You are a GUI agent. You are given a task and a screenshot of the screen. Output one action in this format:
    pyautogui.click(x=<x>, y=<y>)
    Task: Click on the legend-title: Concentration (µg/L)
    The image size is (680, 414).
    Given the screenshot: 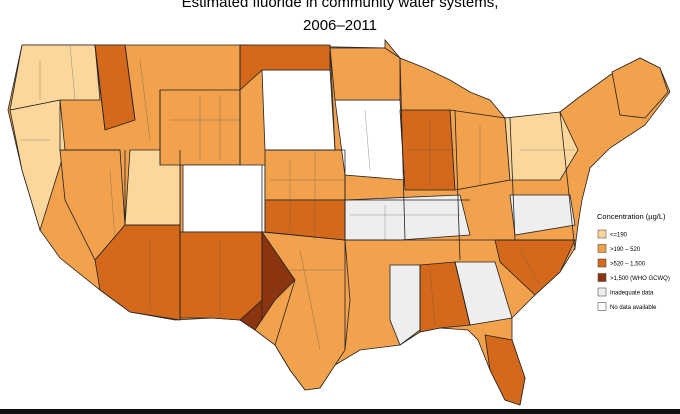 What is the action you would take?
    pyautogui.click(x=631, y=216)
    